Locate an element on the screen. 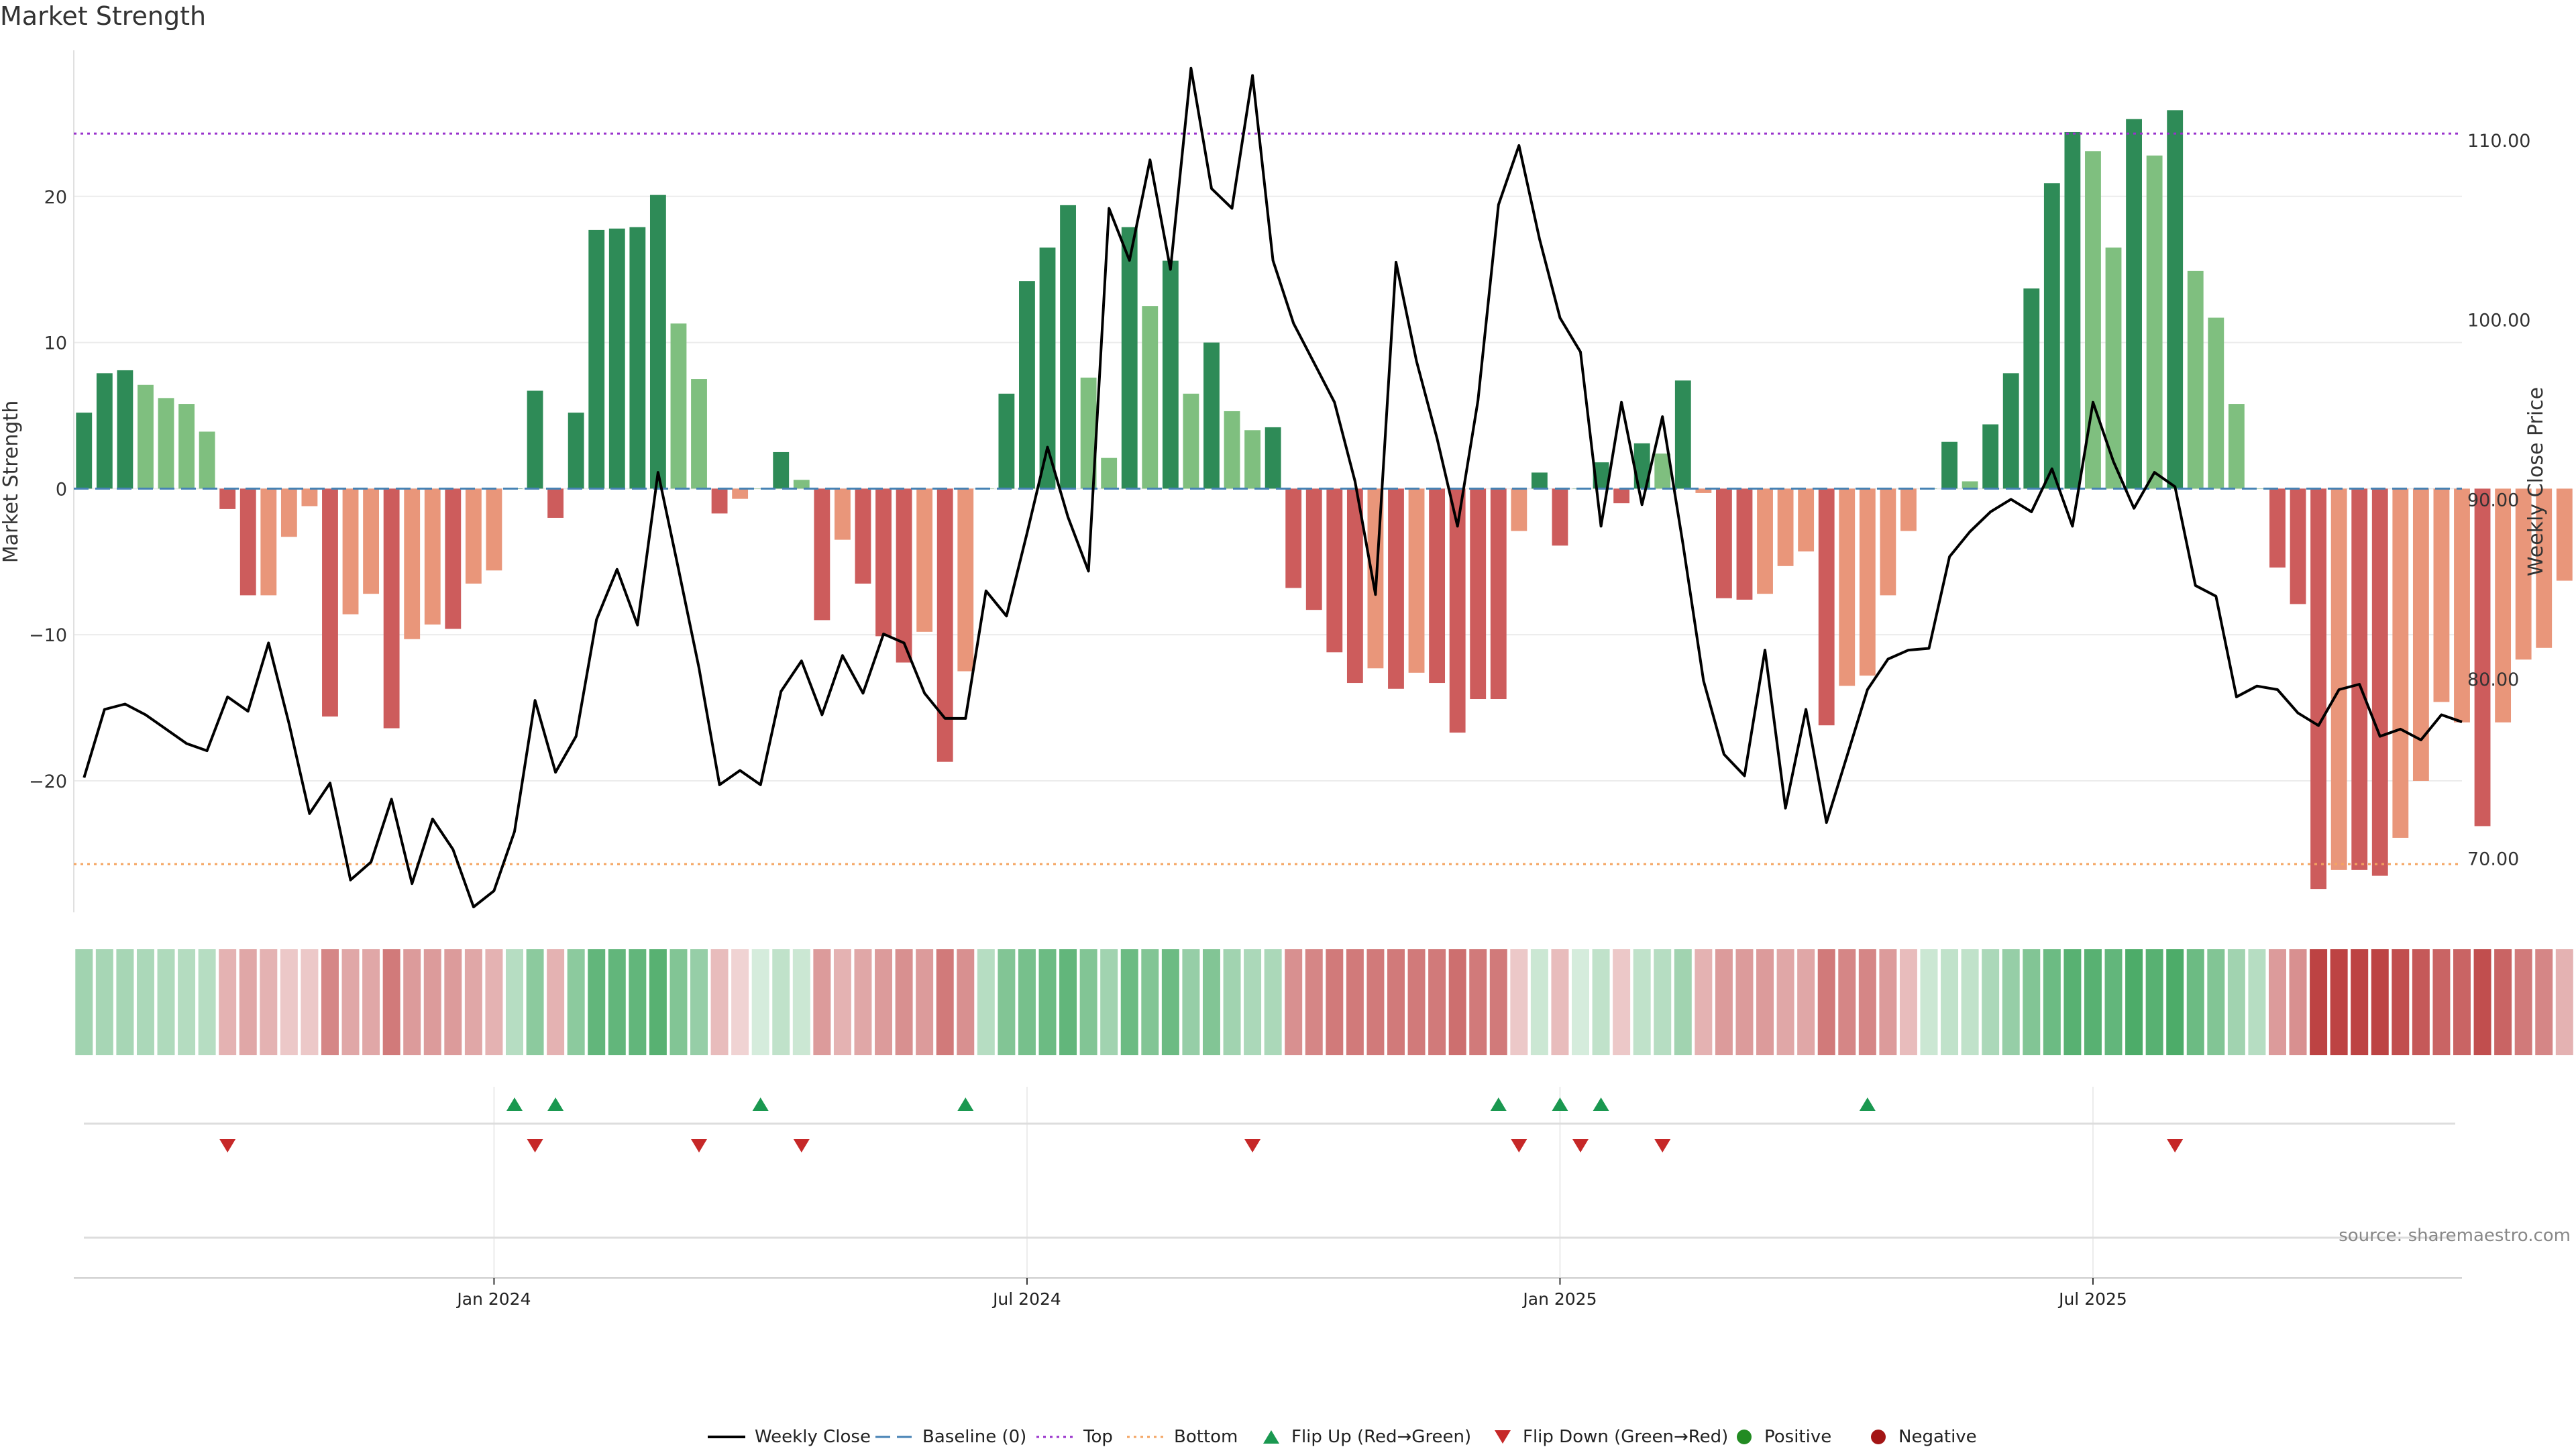 The image size is (2576, 1449). y-tick-label: 0 is located at coordinates (61, 489).